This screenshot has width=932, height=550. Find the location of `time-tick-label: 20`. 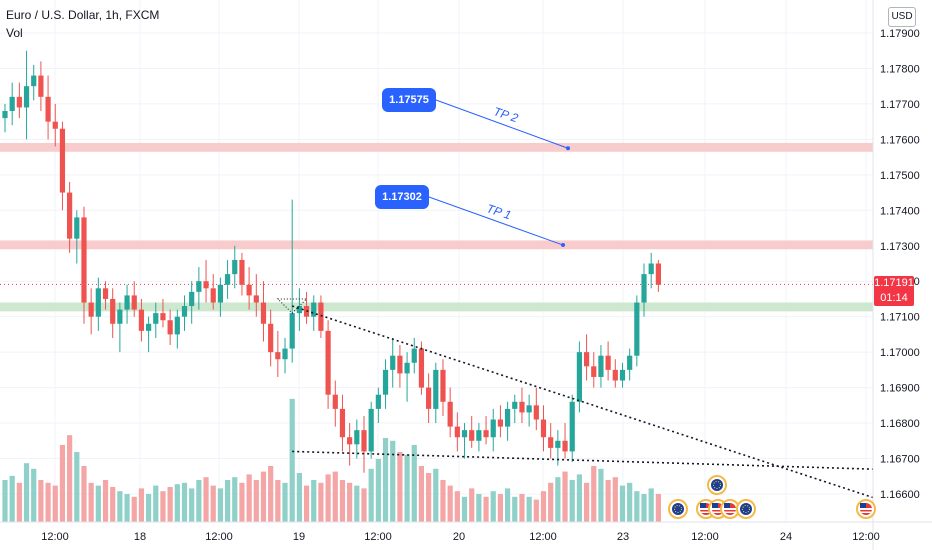

time-tick-label: 20 is located at coordinates (459, 537).